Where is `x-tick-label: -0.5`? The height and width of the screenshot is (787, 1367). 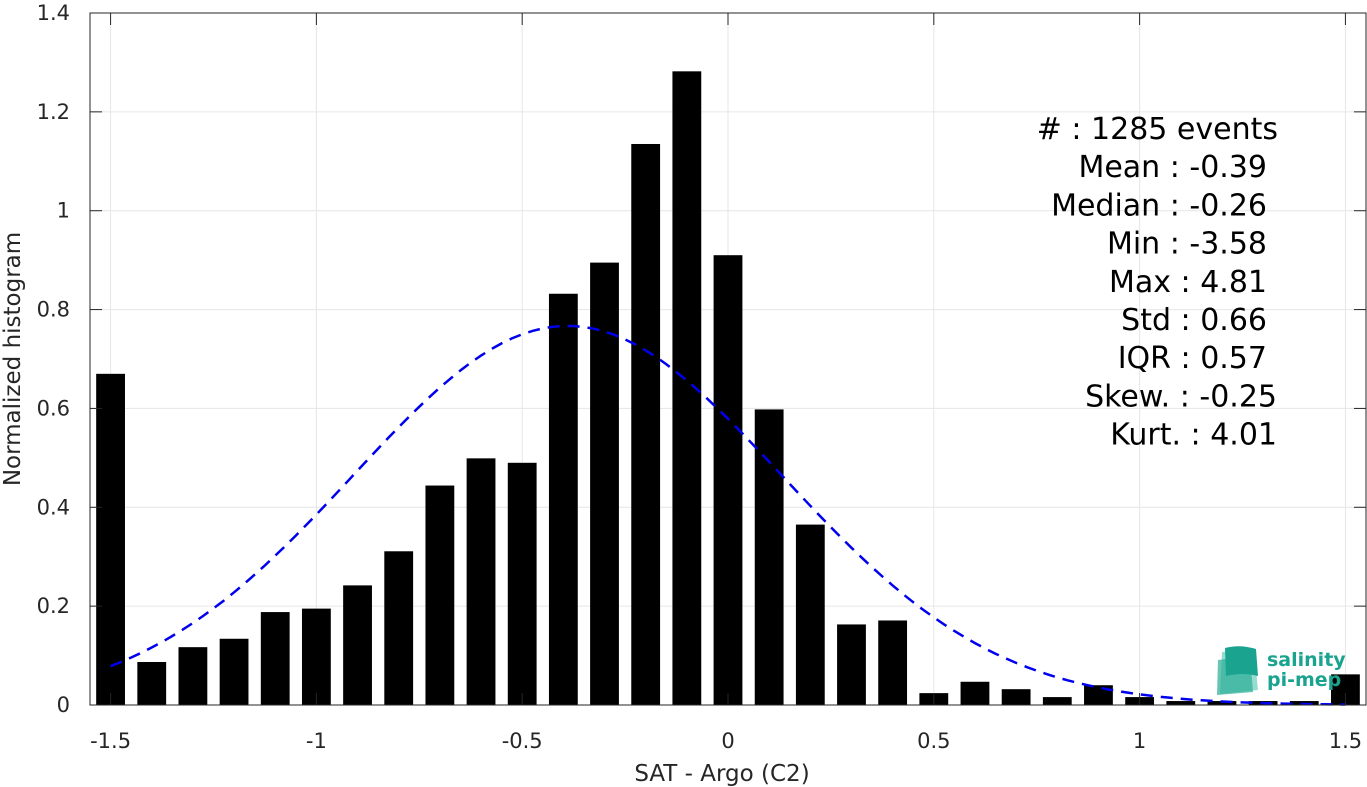 x-tick-label: -0.5 is located at coordinates (522, 741).